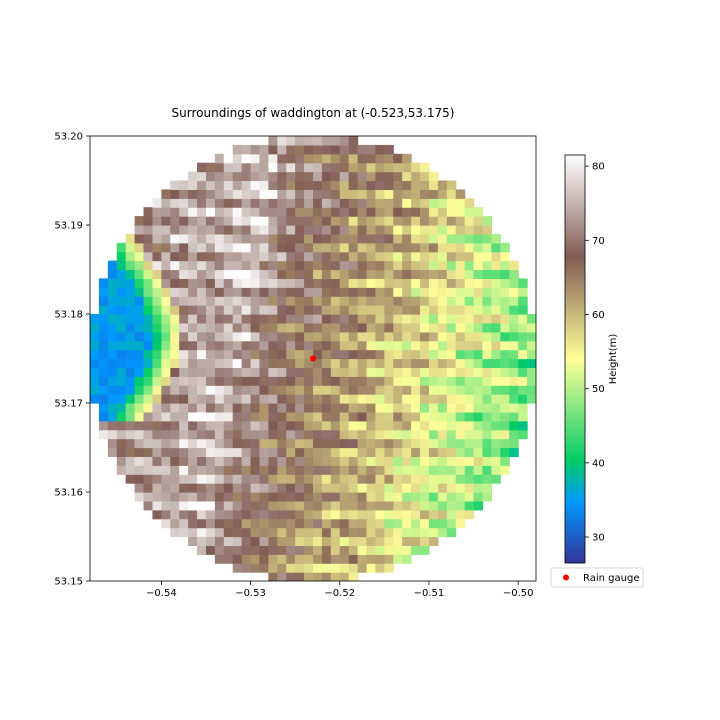 The height and width of the screenshot is (720, 720). Describe the element at coordinates (250, 593) in the screenshot. I see `x-tick-label: −0.53` at that location.